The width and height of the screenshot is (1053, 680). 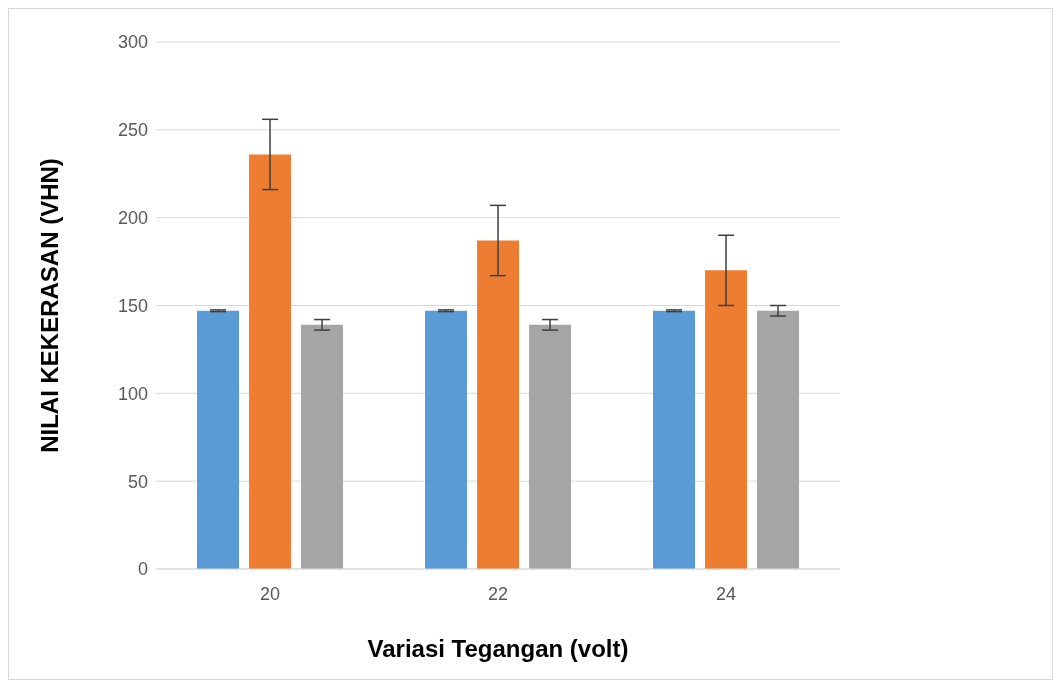 What do you see at coordinates (498, 648) in the screenshot?
I see `x-axis-title: Variasi Tegangan (volt)` at bounding box center [498, 648].